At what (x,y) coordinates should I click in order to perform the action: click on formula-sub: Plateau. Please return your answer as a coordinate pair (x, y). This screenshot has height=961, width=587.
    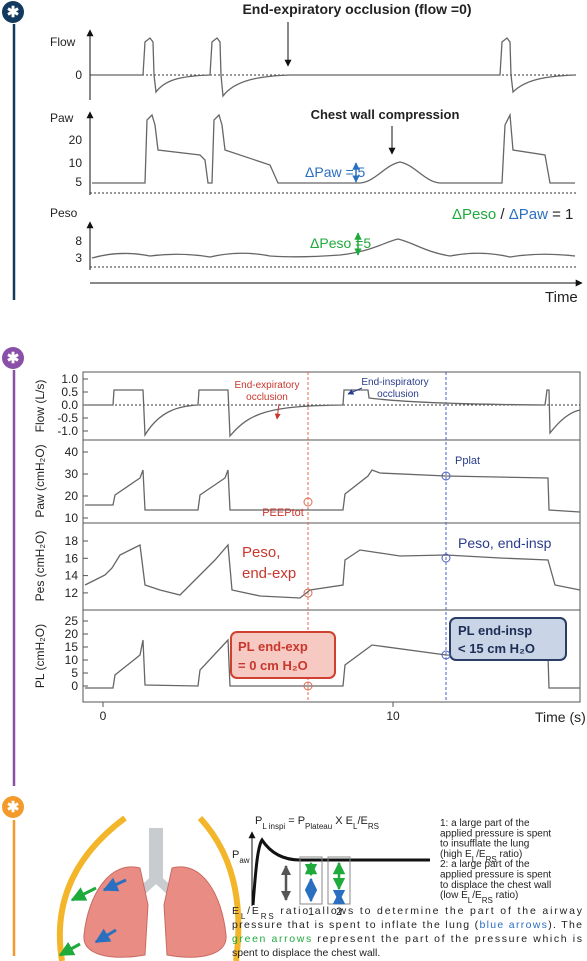
    Looking at the image, I should click on (318, 826).